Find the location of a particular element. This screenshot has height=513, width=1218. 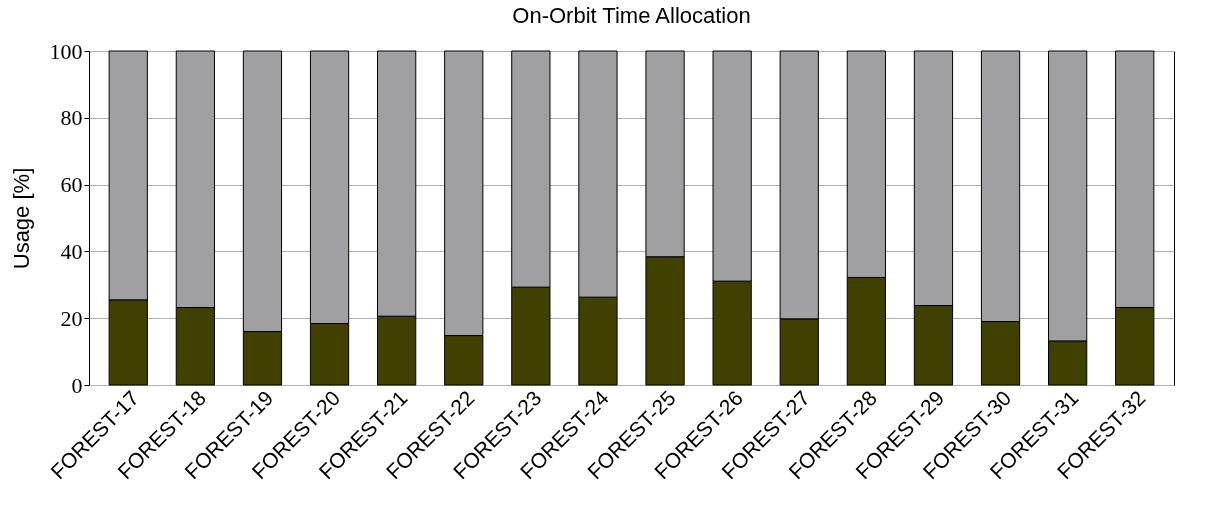

chart-title: On-Orbit Time Allocation is located at coordinates (631, 15).